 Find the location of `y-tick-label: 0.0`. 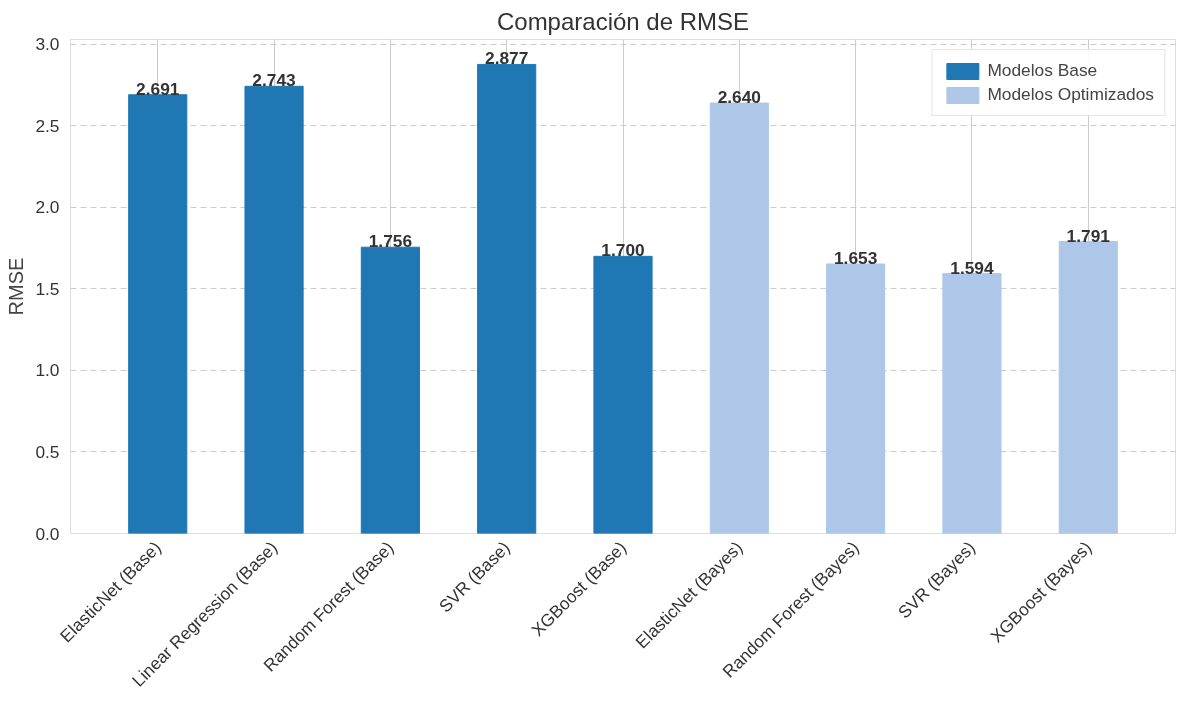

y-tick-label: 0.0 is located at coordinates (47, 533).